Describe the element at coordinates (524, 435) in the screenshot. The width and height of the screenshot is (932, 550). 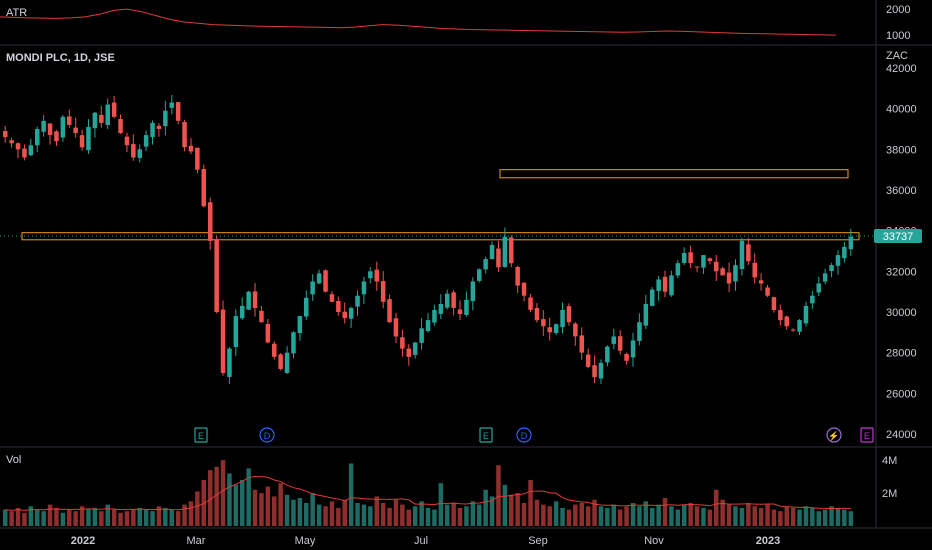
I see `event-marker-icon: D` at that location.